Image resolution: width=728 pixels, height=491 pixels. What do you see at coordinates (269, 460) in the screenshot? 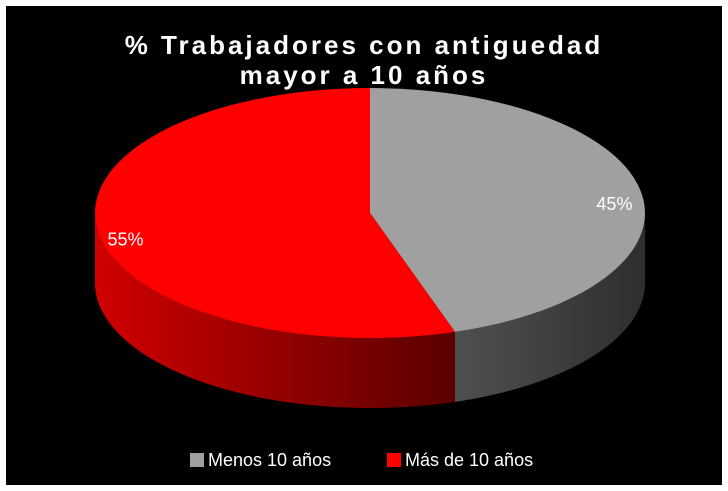
I see `legend-label: Menos 10 años` at bounding box center [269, 460].